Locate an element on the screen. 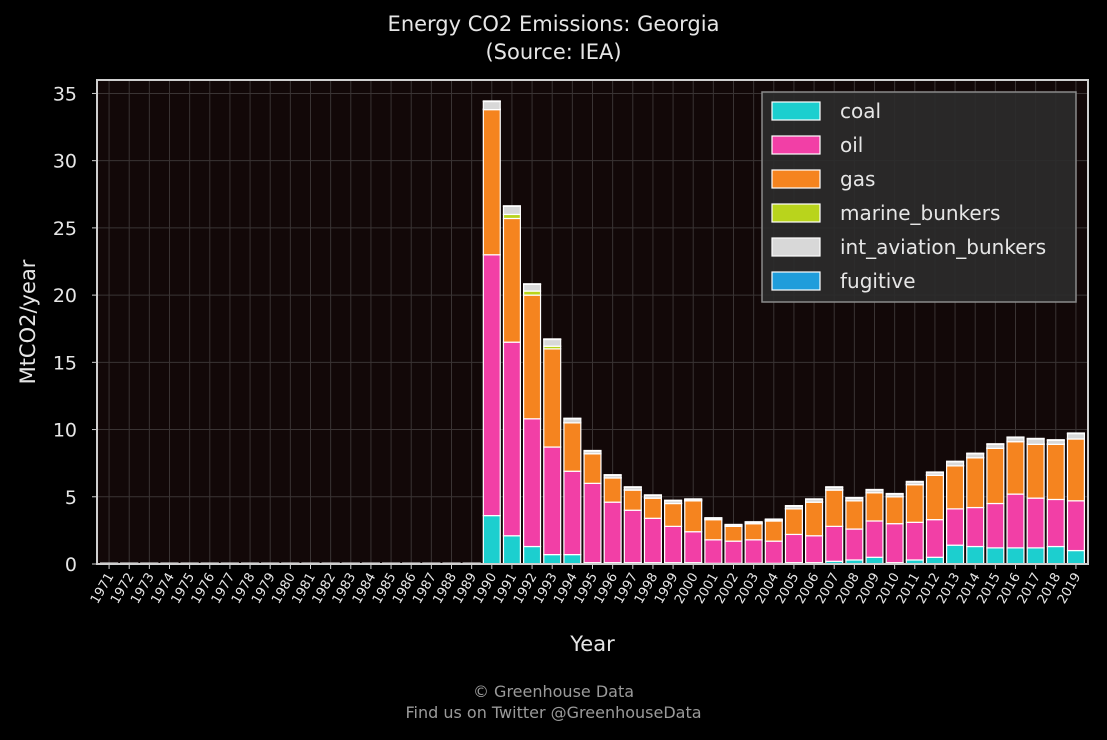 The height and width of the screenshot is (740, 1107). bar-coal-2016 is located at coordinates (1015, 556).